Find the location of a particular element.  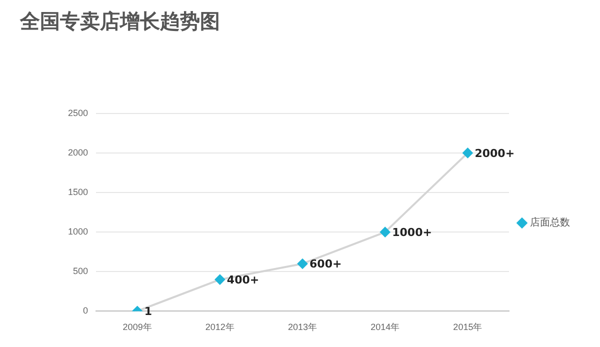

x-tick-label: 2012年 is located at coordinates (219, 327).